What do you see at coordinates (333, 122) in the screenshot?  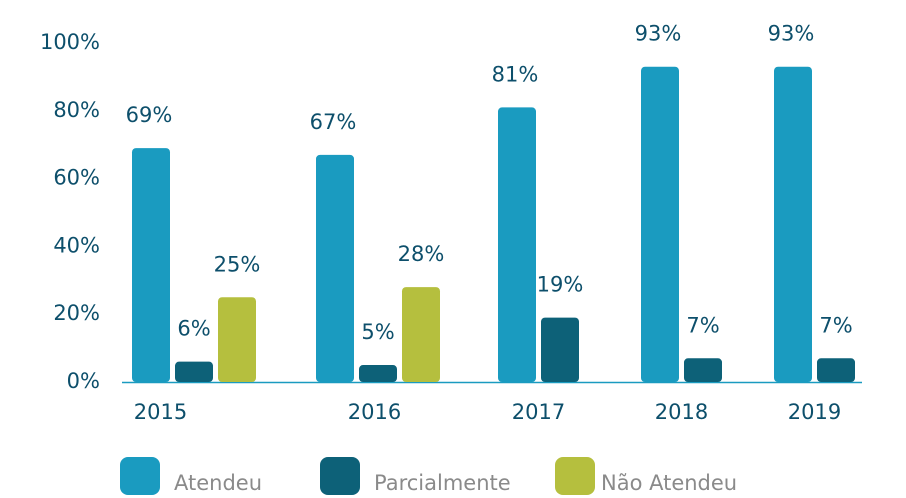 I see `value-label: 67%` at bounding box center [333, 122].